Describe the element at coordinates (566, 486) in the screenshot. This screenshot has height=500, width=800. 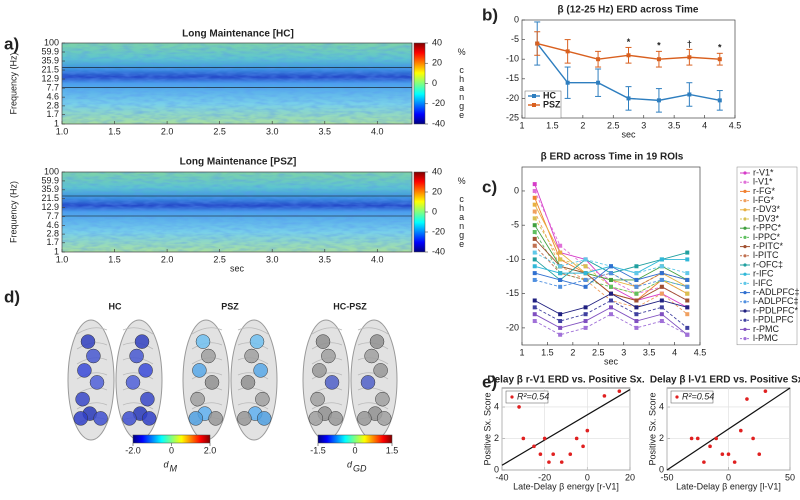
I see `x-axis-label: Late-Delay β energy [r-V1]` at that location.